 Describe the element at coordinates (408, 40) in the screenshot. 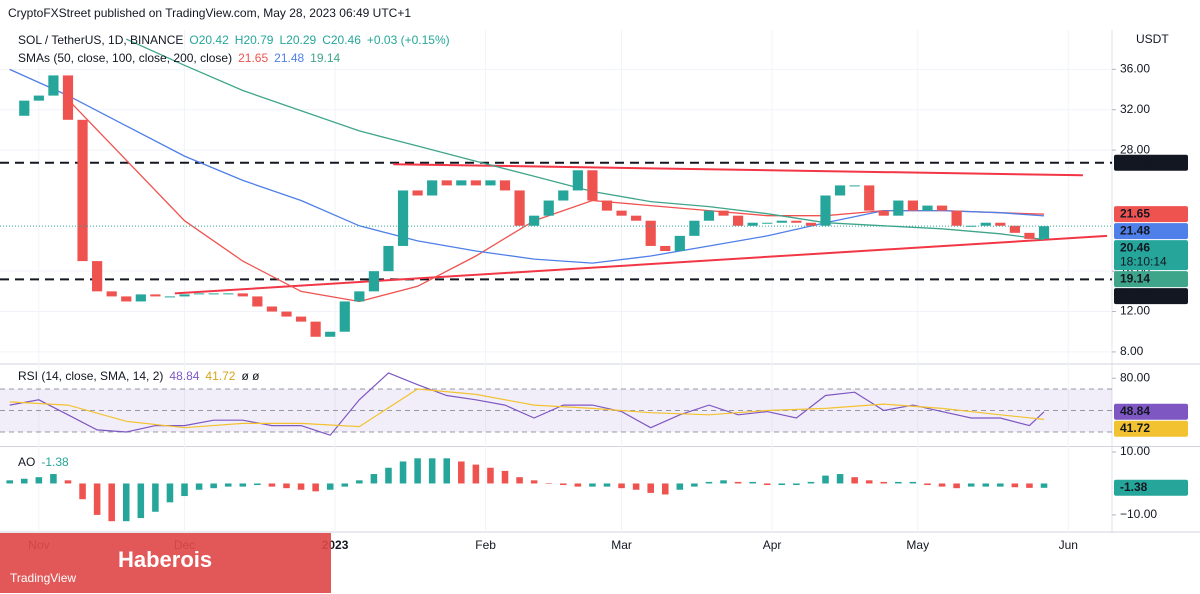

I see `change: +0.03 (+0.15%)` at that location.